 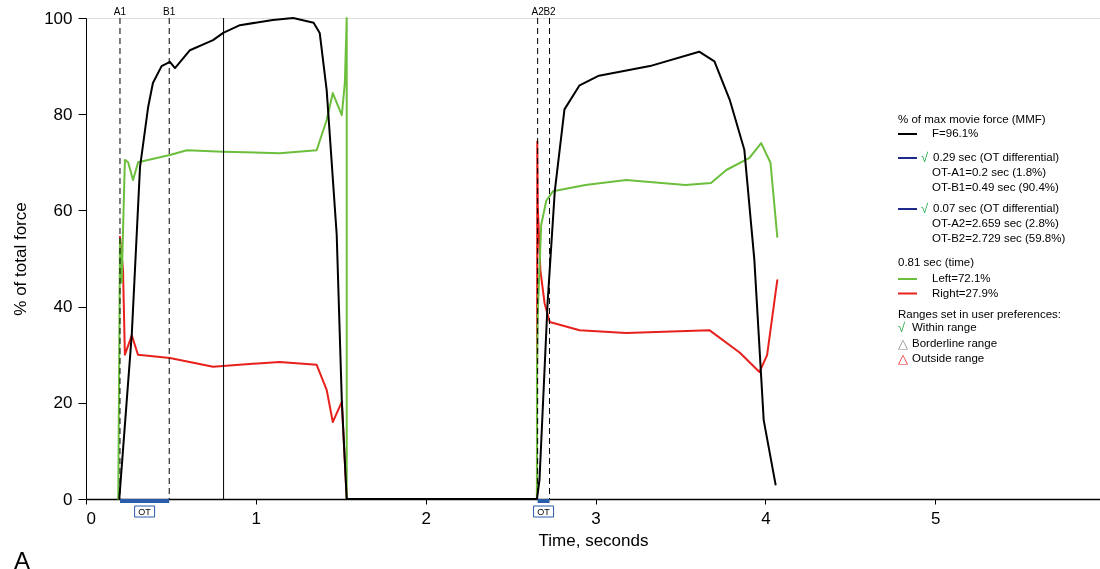 I want to click on annotation: √ 0.29 sec (OT differential), so click(x=990, y=157).